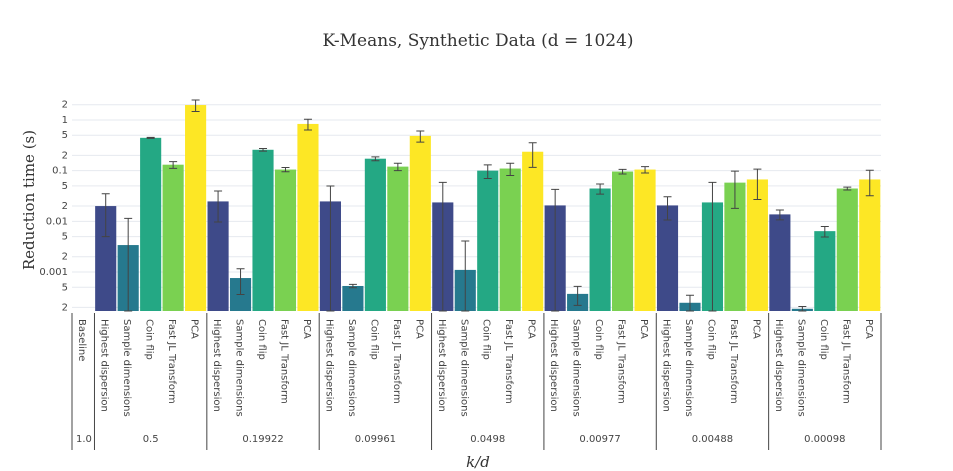  What do you see at coordinates (599, 439) in the screenshot?
I see `group-label: 0.00977` at bounding box center [599, 439].